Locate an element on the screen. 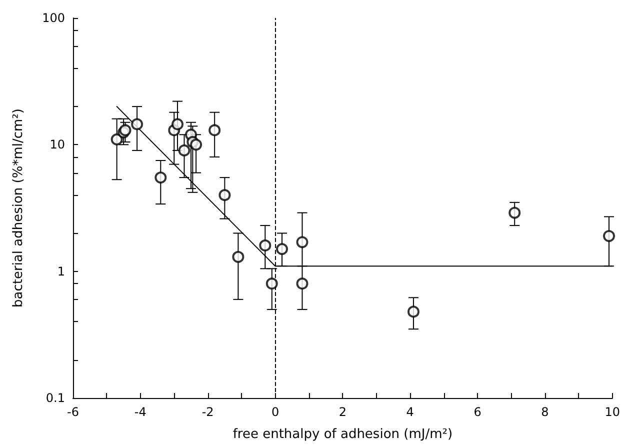  x-tick-label: -2 is located at coordinates (208, 412).